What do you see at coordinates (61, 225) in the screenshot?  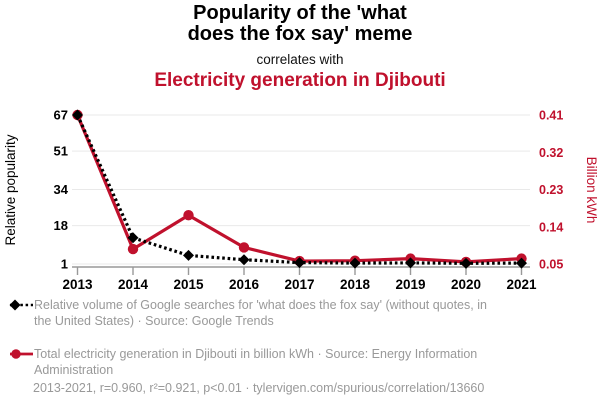 I see `left-tick-label: 18` at bounding box center [61, 225].